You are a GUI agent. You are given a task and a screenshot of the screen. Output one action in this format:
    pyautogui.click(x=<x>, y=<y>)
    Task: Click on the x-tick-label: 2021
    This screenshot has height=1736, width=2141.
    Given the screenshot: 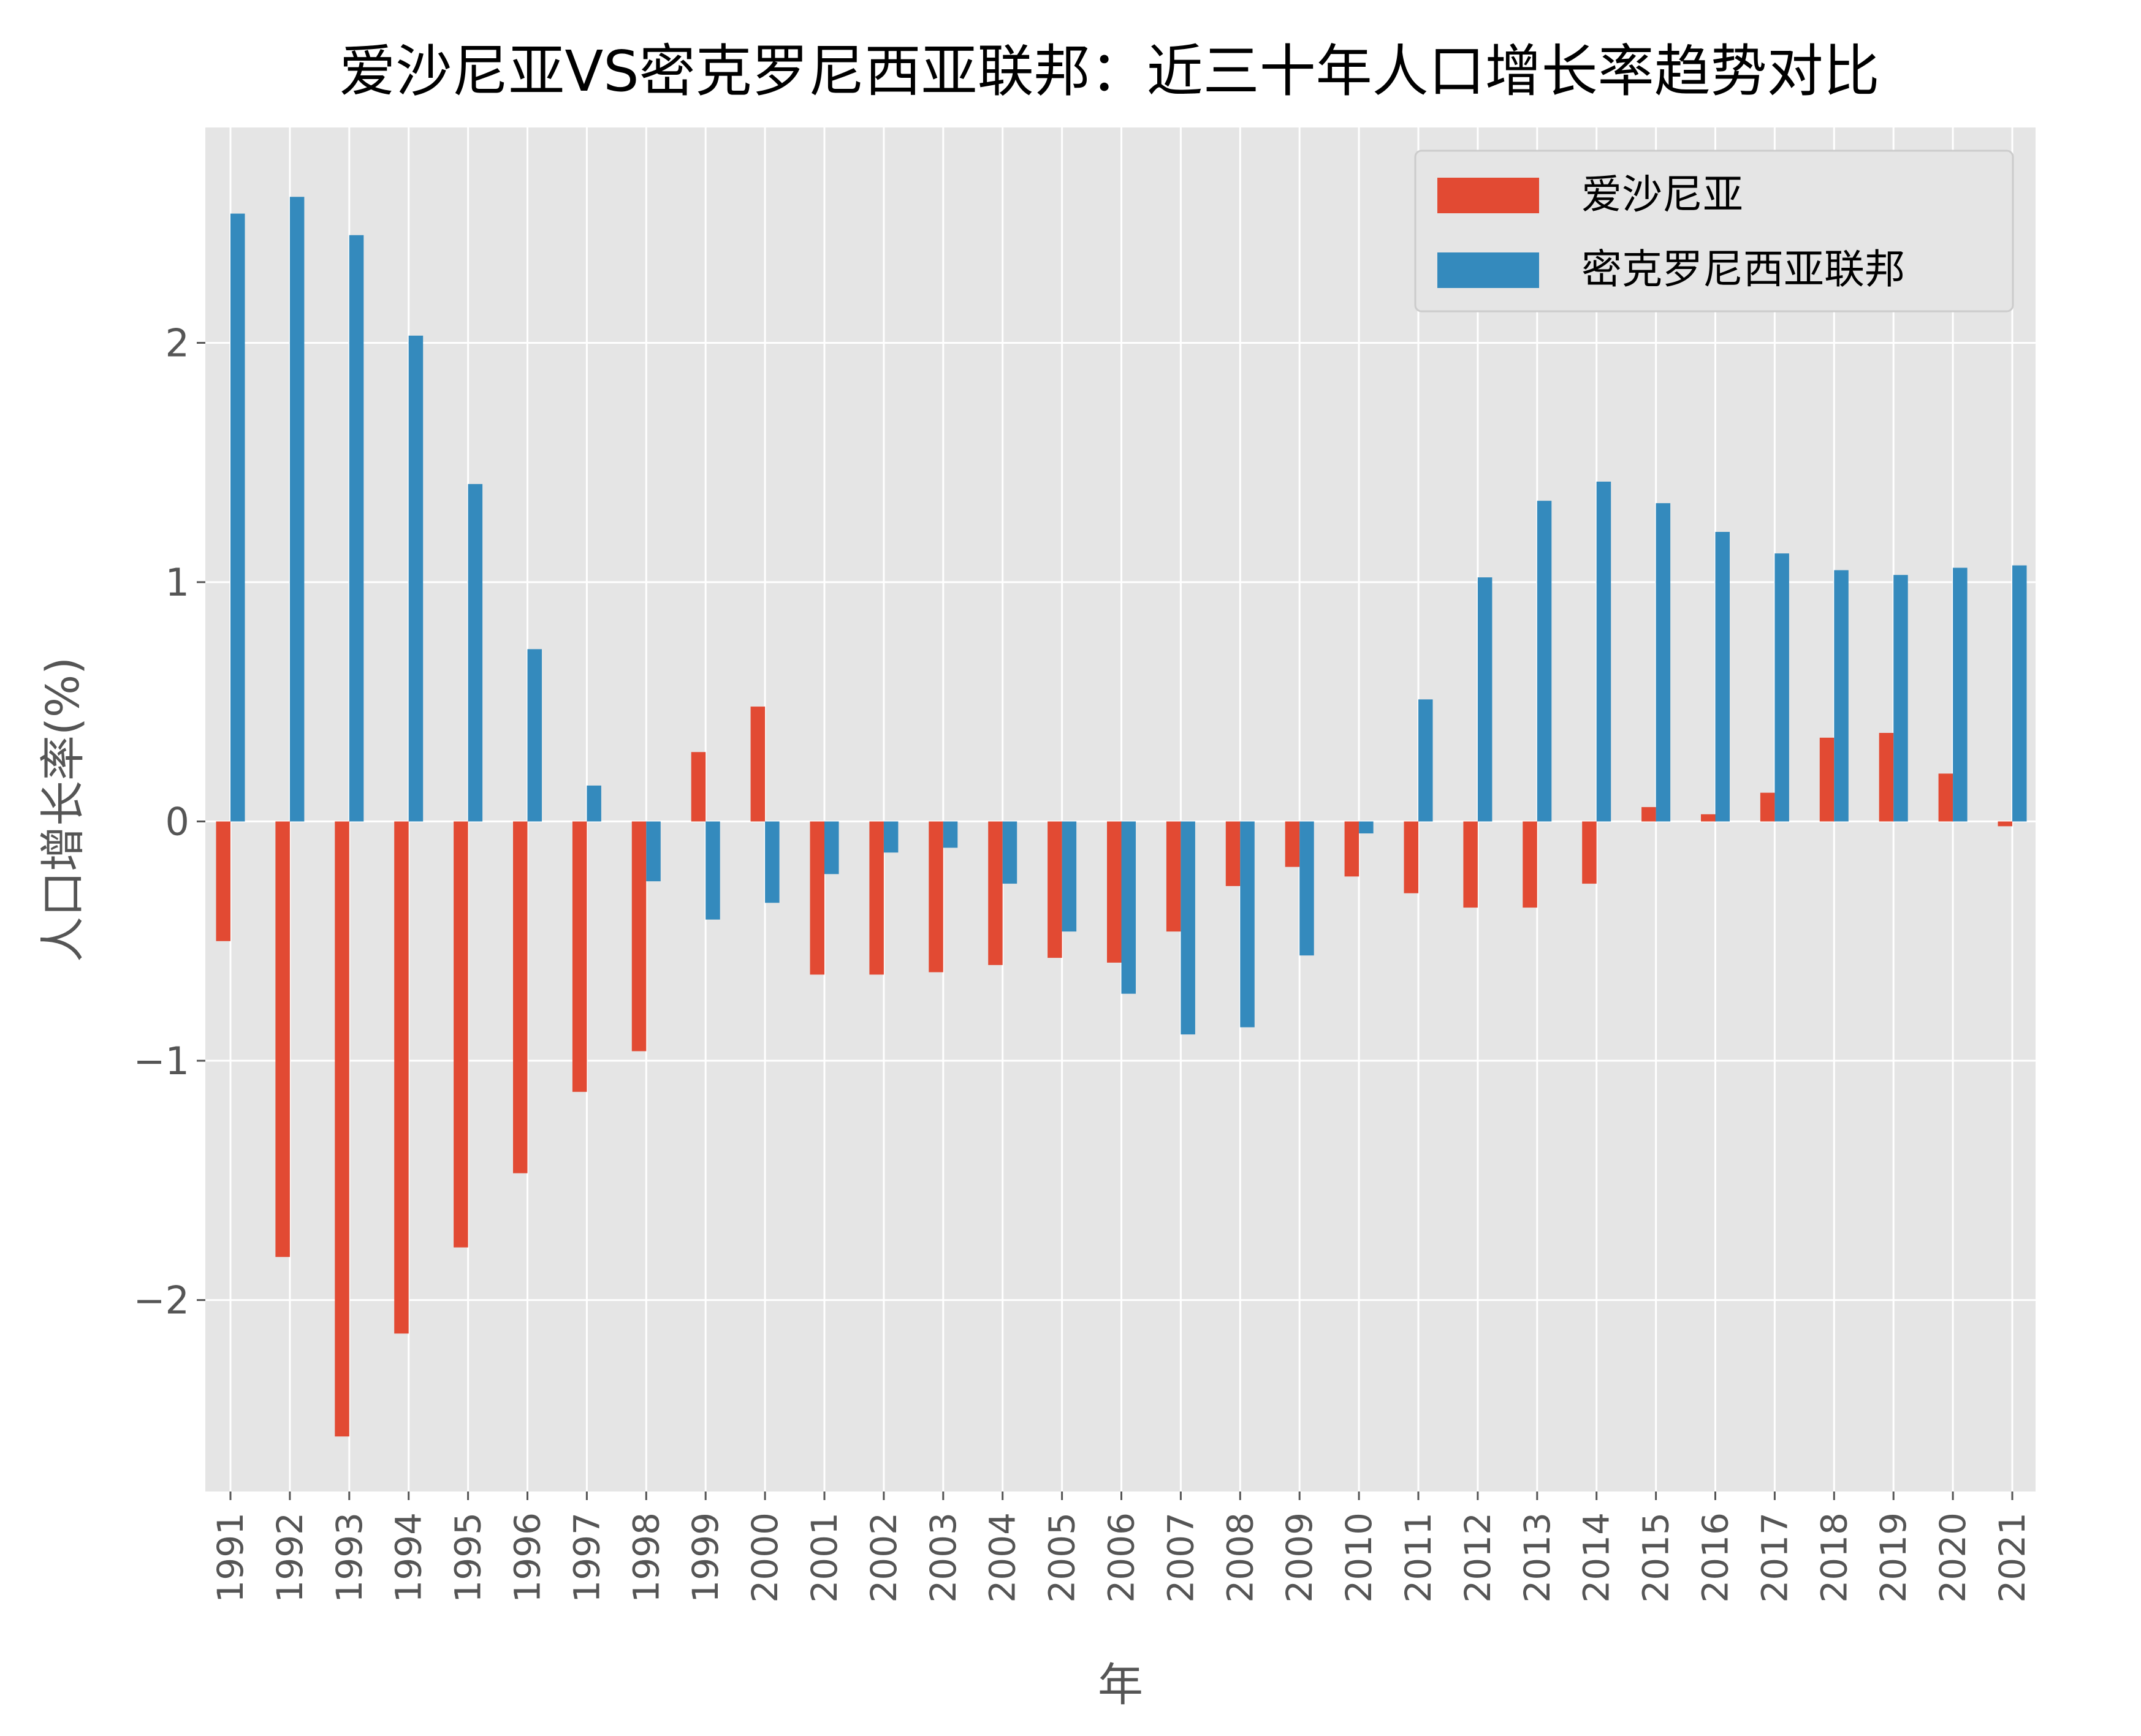 What is the action you would take?
    pyautogui.click(x=2012, y=1557)
    